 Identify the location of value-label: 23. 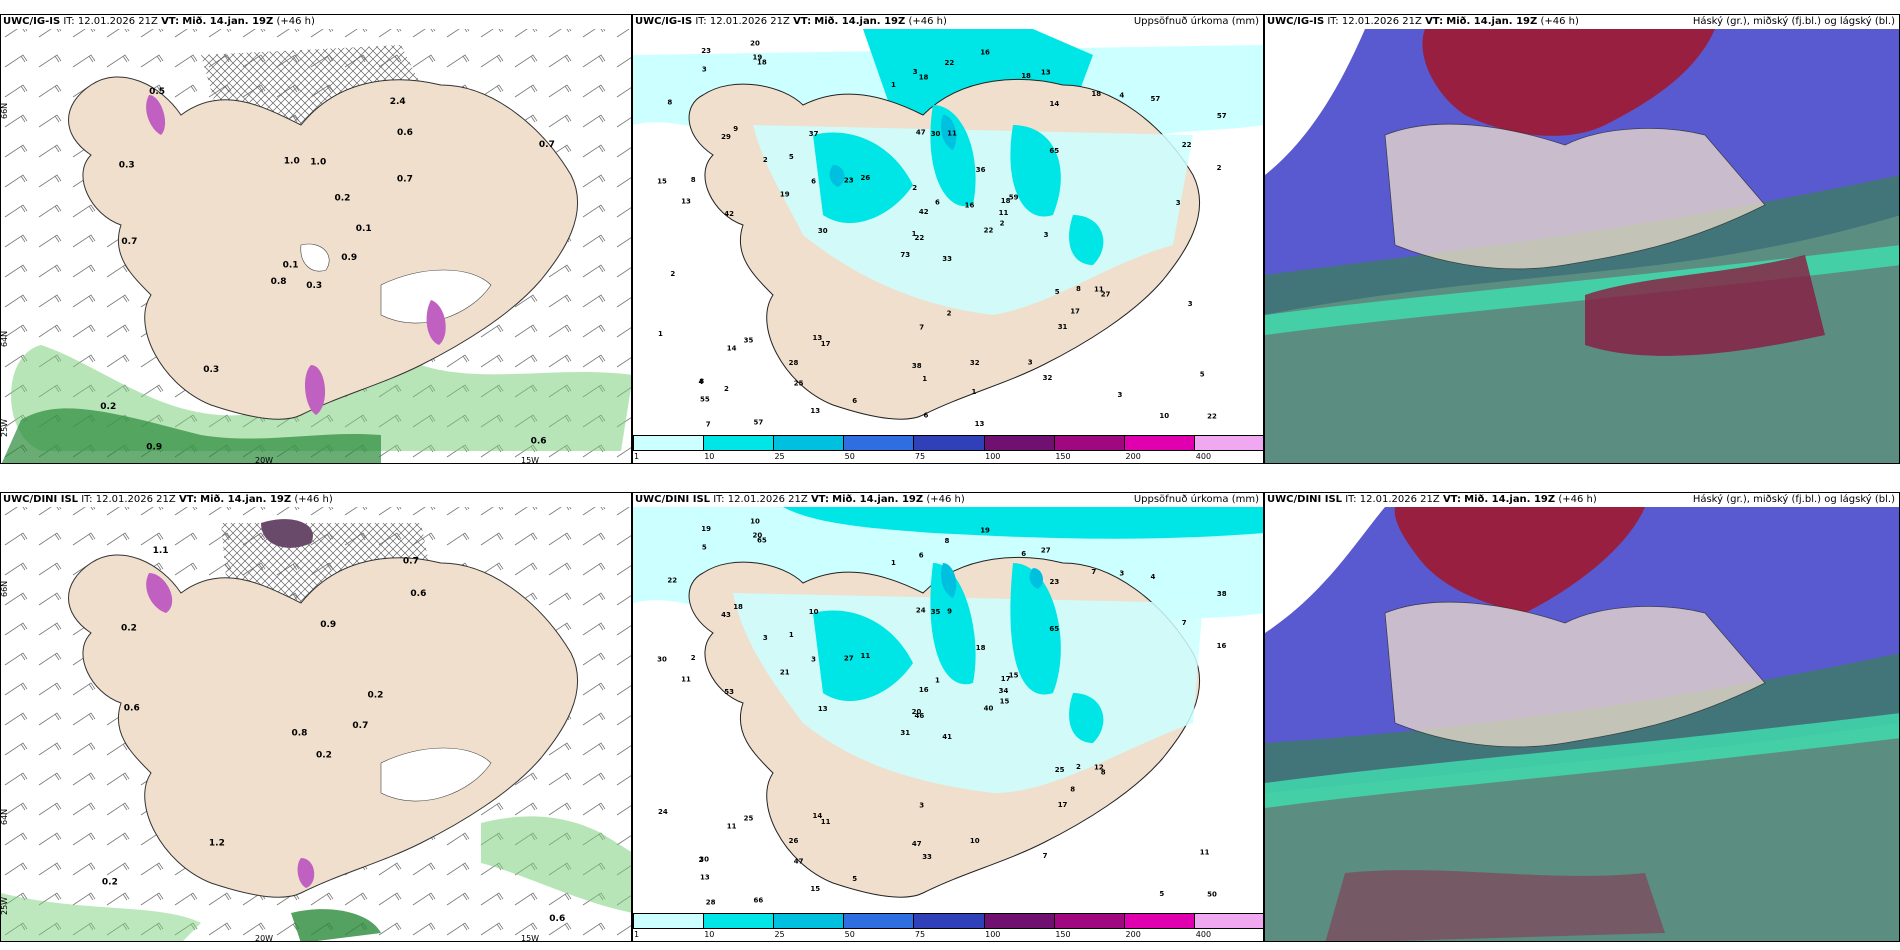
(849, 181).